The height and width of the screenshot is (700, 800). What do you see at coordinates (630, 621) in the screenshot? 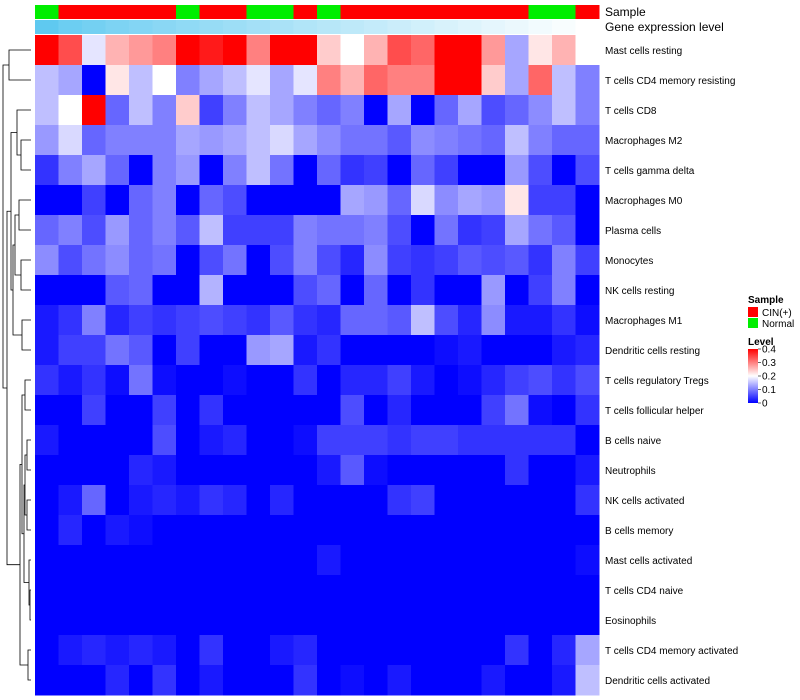
I see `row-label: Eosinophils` at bounding box center [630, 621].